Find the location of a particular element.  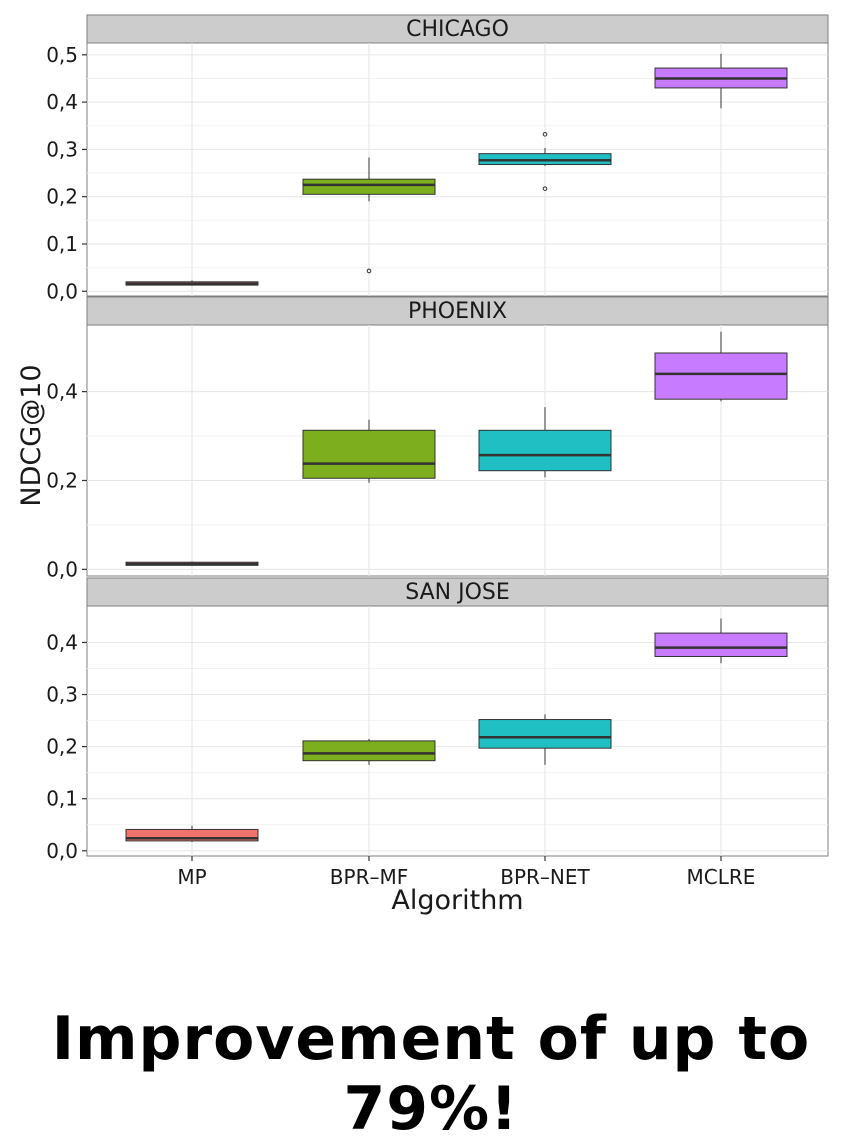

y-tick-label: 0,5 is located at coordinates (62, 55).